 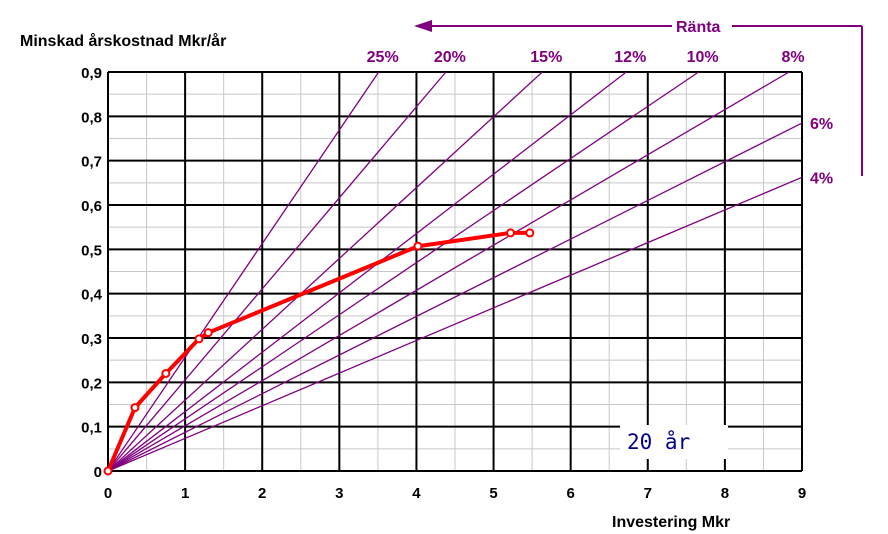 I want to click on annotation-box, so click(x=674, y=442).